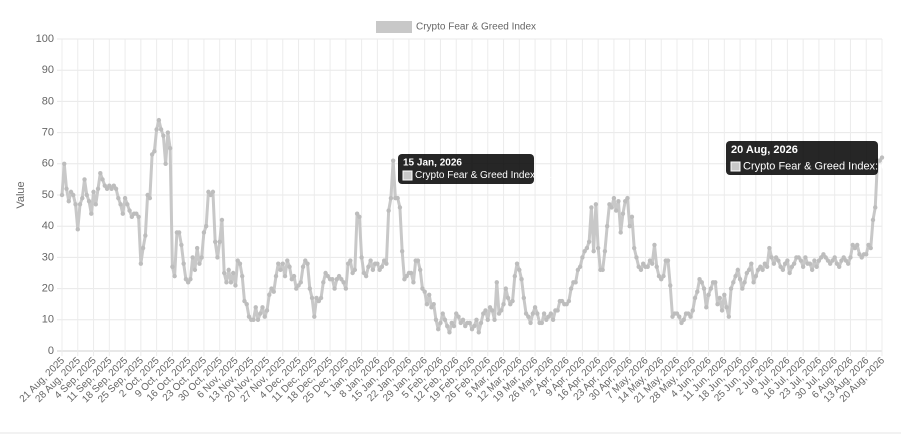 The height and width of the screenshot is (436, 901). Describe the element at coordinates (394, 27) in the screenshot. I see `legend-swatch` at that location.